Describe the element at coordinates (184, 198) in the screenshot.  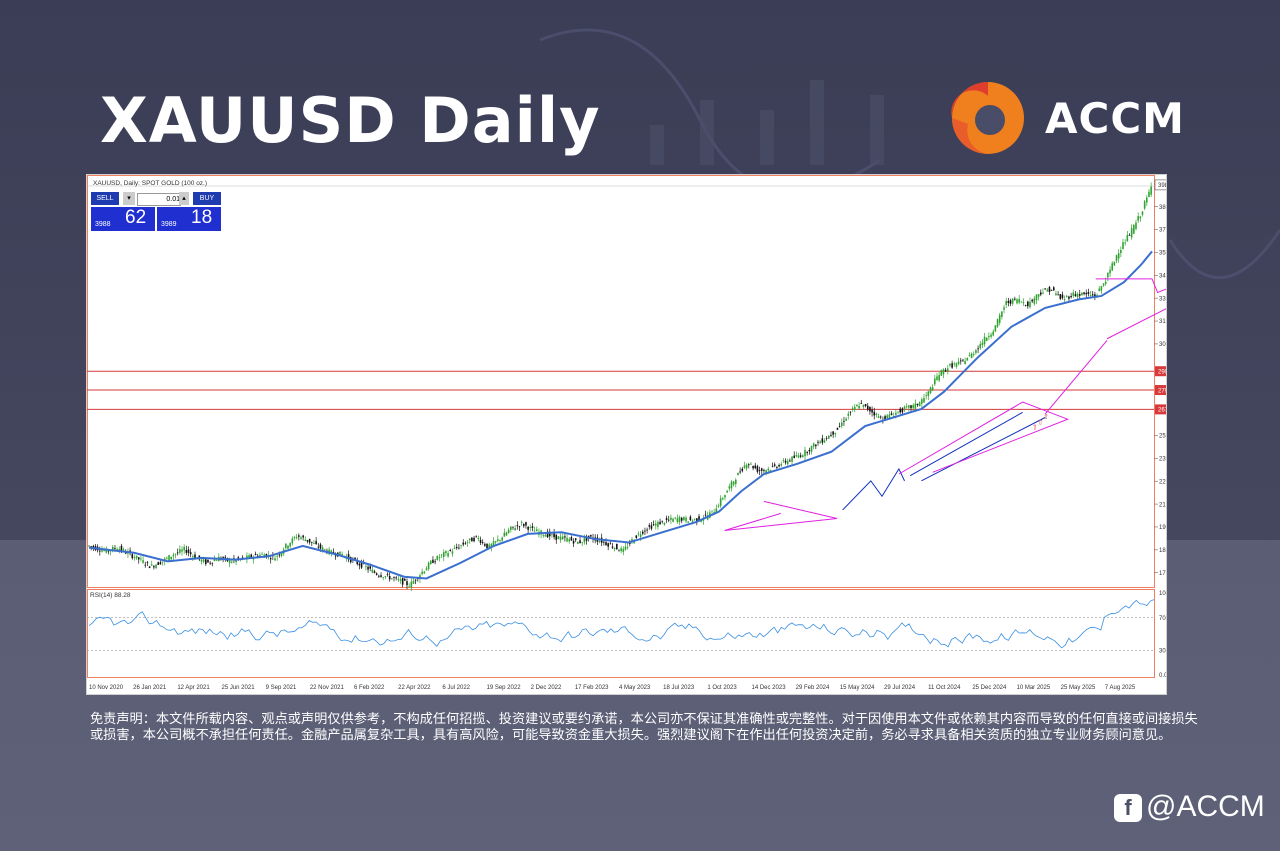
I see `lot-stepper-icon: ▴` at that location.